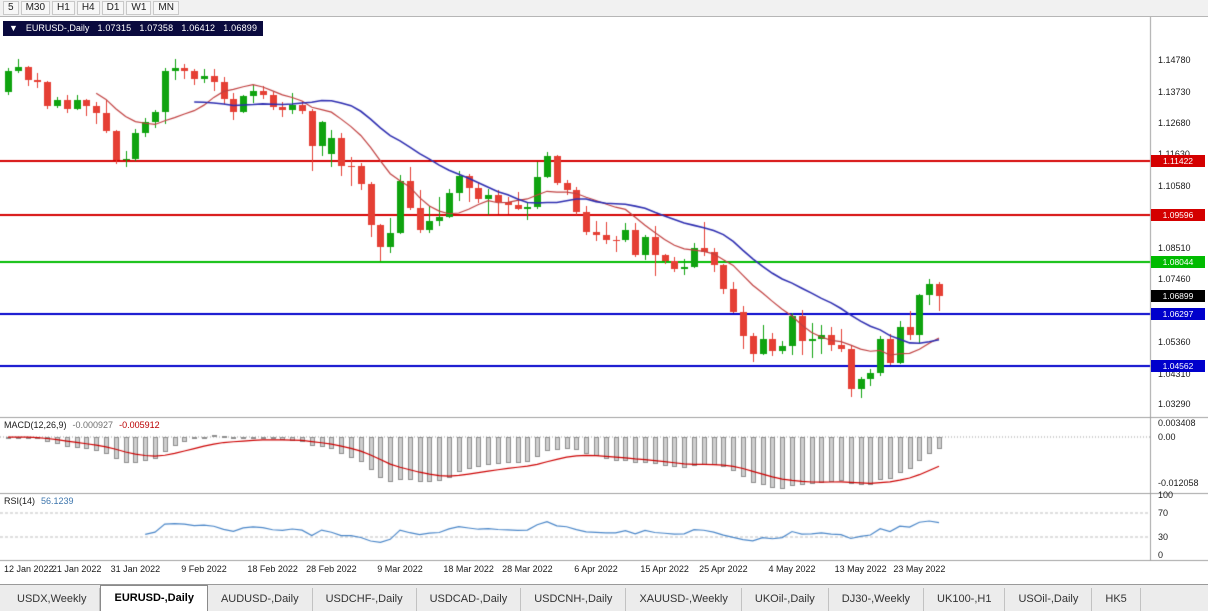 This screenshot has height=611, width=1208. What do you see at coordinates (1163, 513) in the screenshot?
I see `rsi-axis-label: 70` at bounding box center [1163, 513].